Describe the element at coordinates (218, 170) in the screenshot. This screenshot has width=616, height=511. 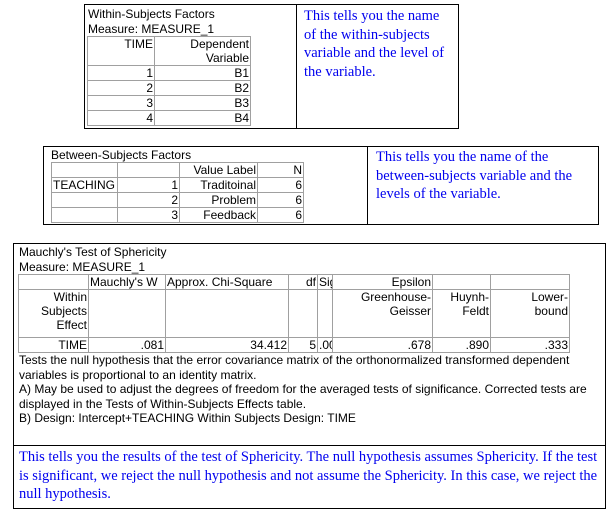
I see `header-value-label: Value Label` at that location.